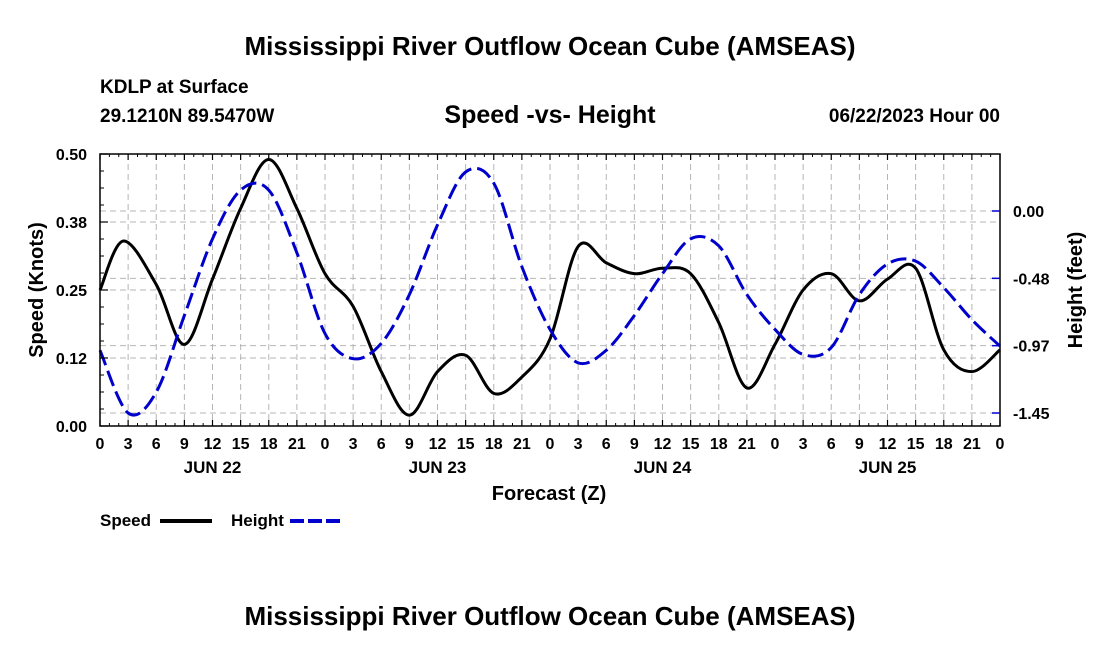  Describe the element at coordinates (37, 290) in the screenshot. I see `y-axis-label: Speed (Knots)` at that location.